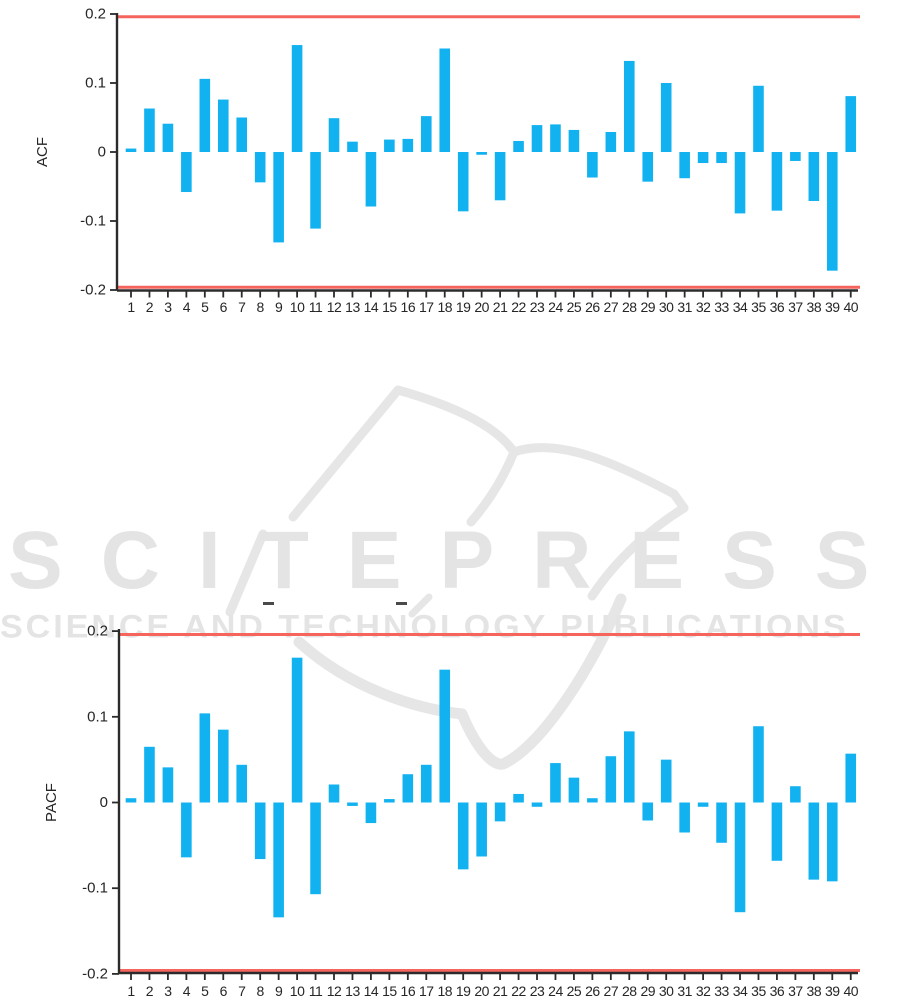 The width and height of the screenshot is (901, 1004). Describe the element at coordinates (721, 991) in the screenshot. I see `pacf-x-tick-label-33: 33` at that location.